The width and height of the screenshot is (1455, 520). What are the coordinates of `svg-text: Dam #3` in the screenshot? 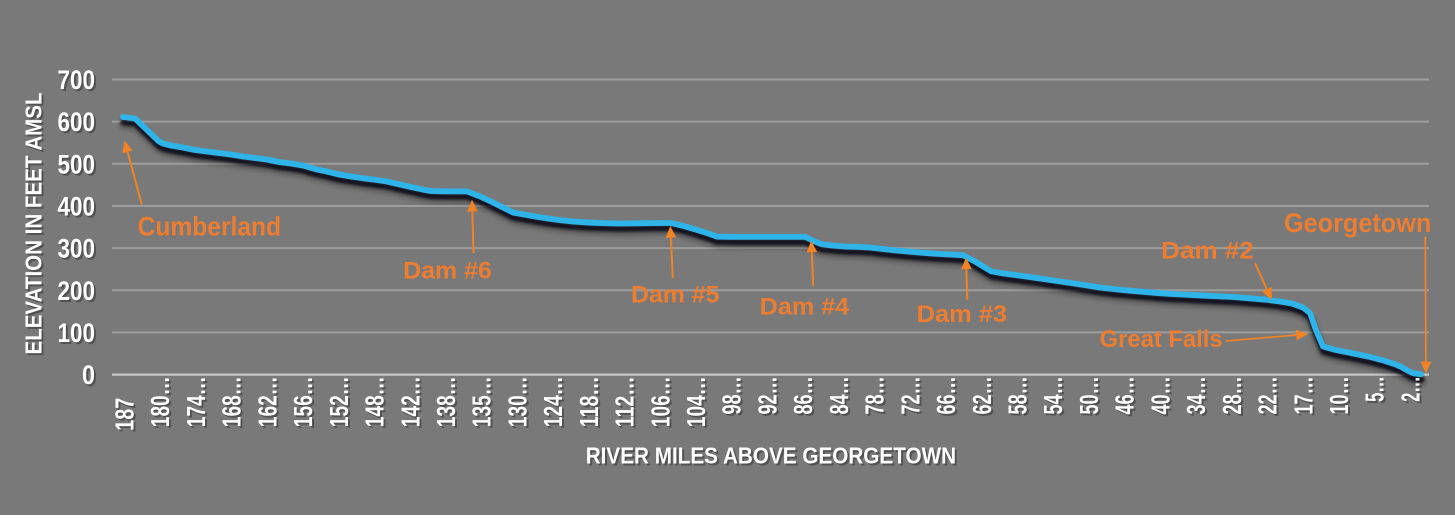 It's located at (962, 314).